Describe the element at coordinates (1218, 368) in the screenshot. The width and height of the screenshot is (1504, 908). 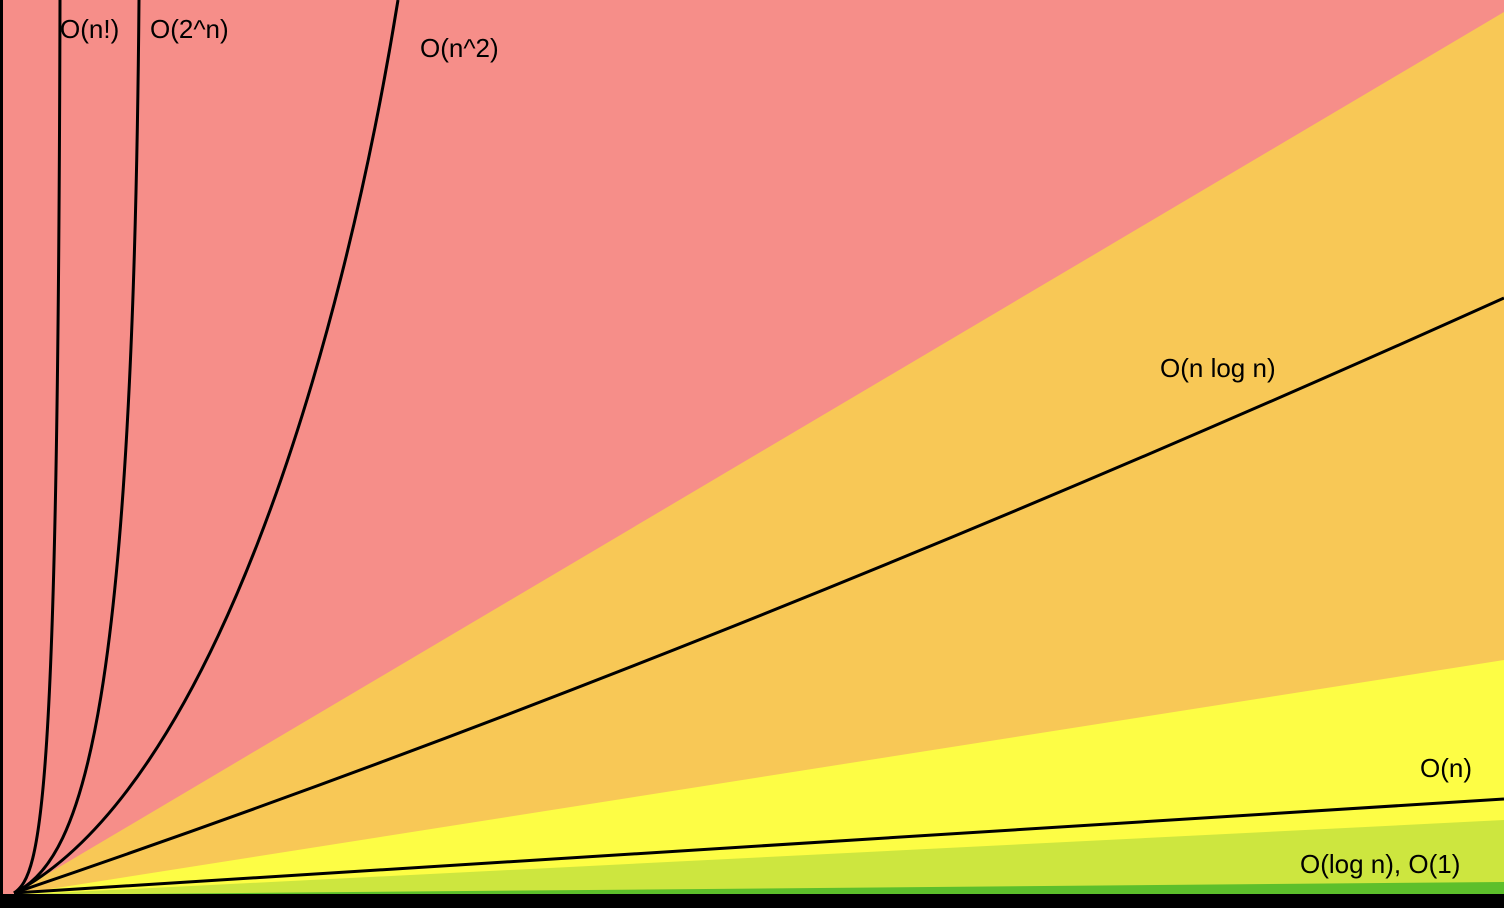
I see `curve-label: O(n log n)` at that location.